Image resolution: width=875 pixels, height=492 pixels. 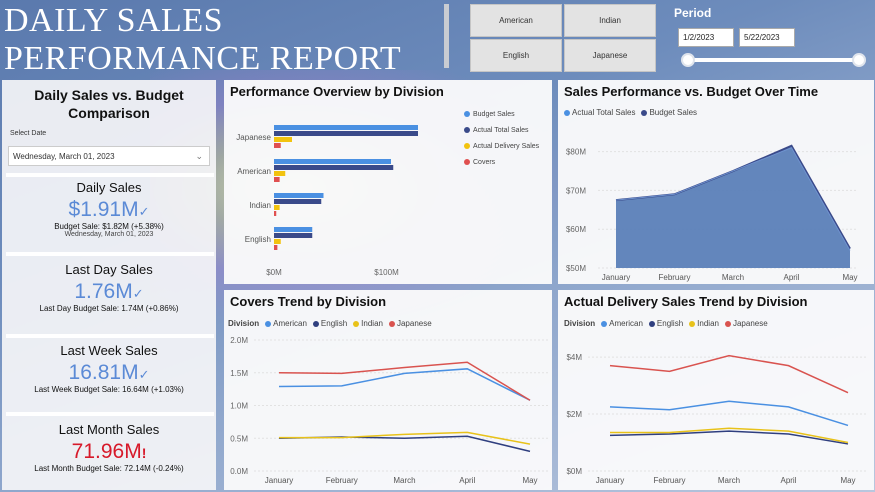 What do you see at coordinates (563, 38) in the screenshot?
I see `division-slicer: American Indian English Japanese` at bounding box center [563, 38].